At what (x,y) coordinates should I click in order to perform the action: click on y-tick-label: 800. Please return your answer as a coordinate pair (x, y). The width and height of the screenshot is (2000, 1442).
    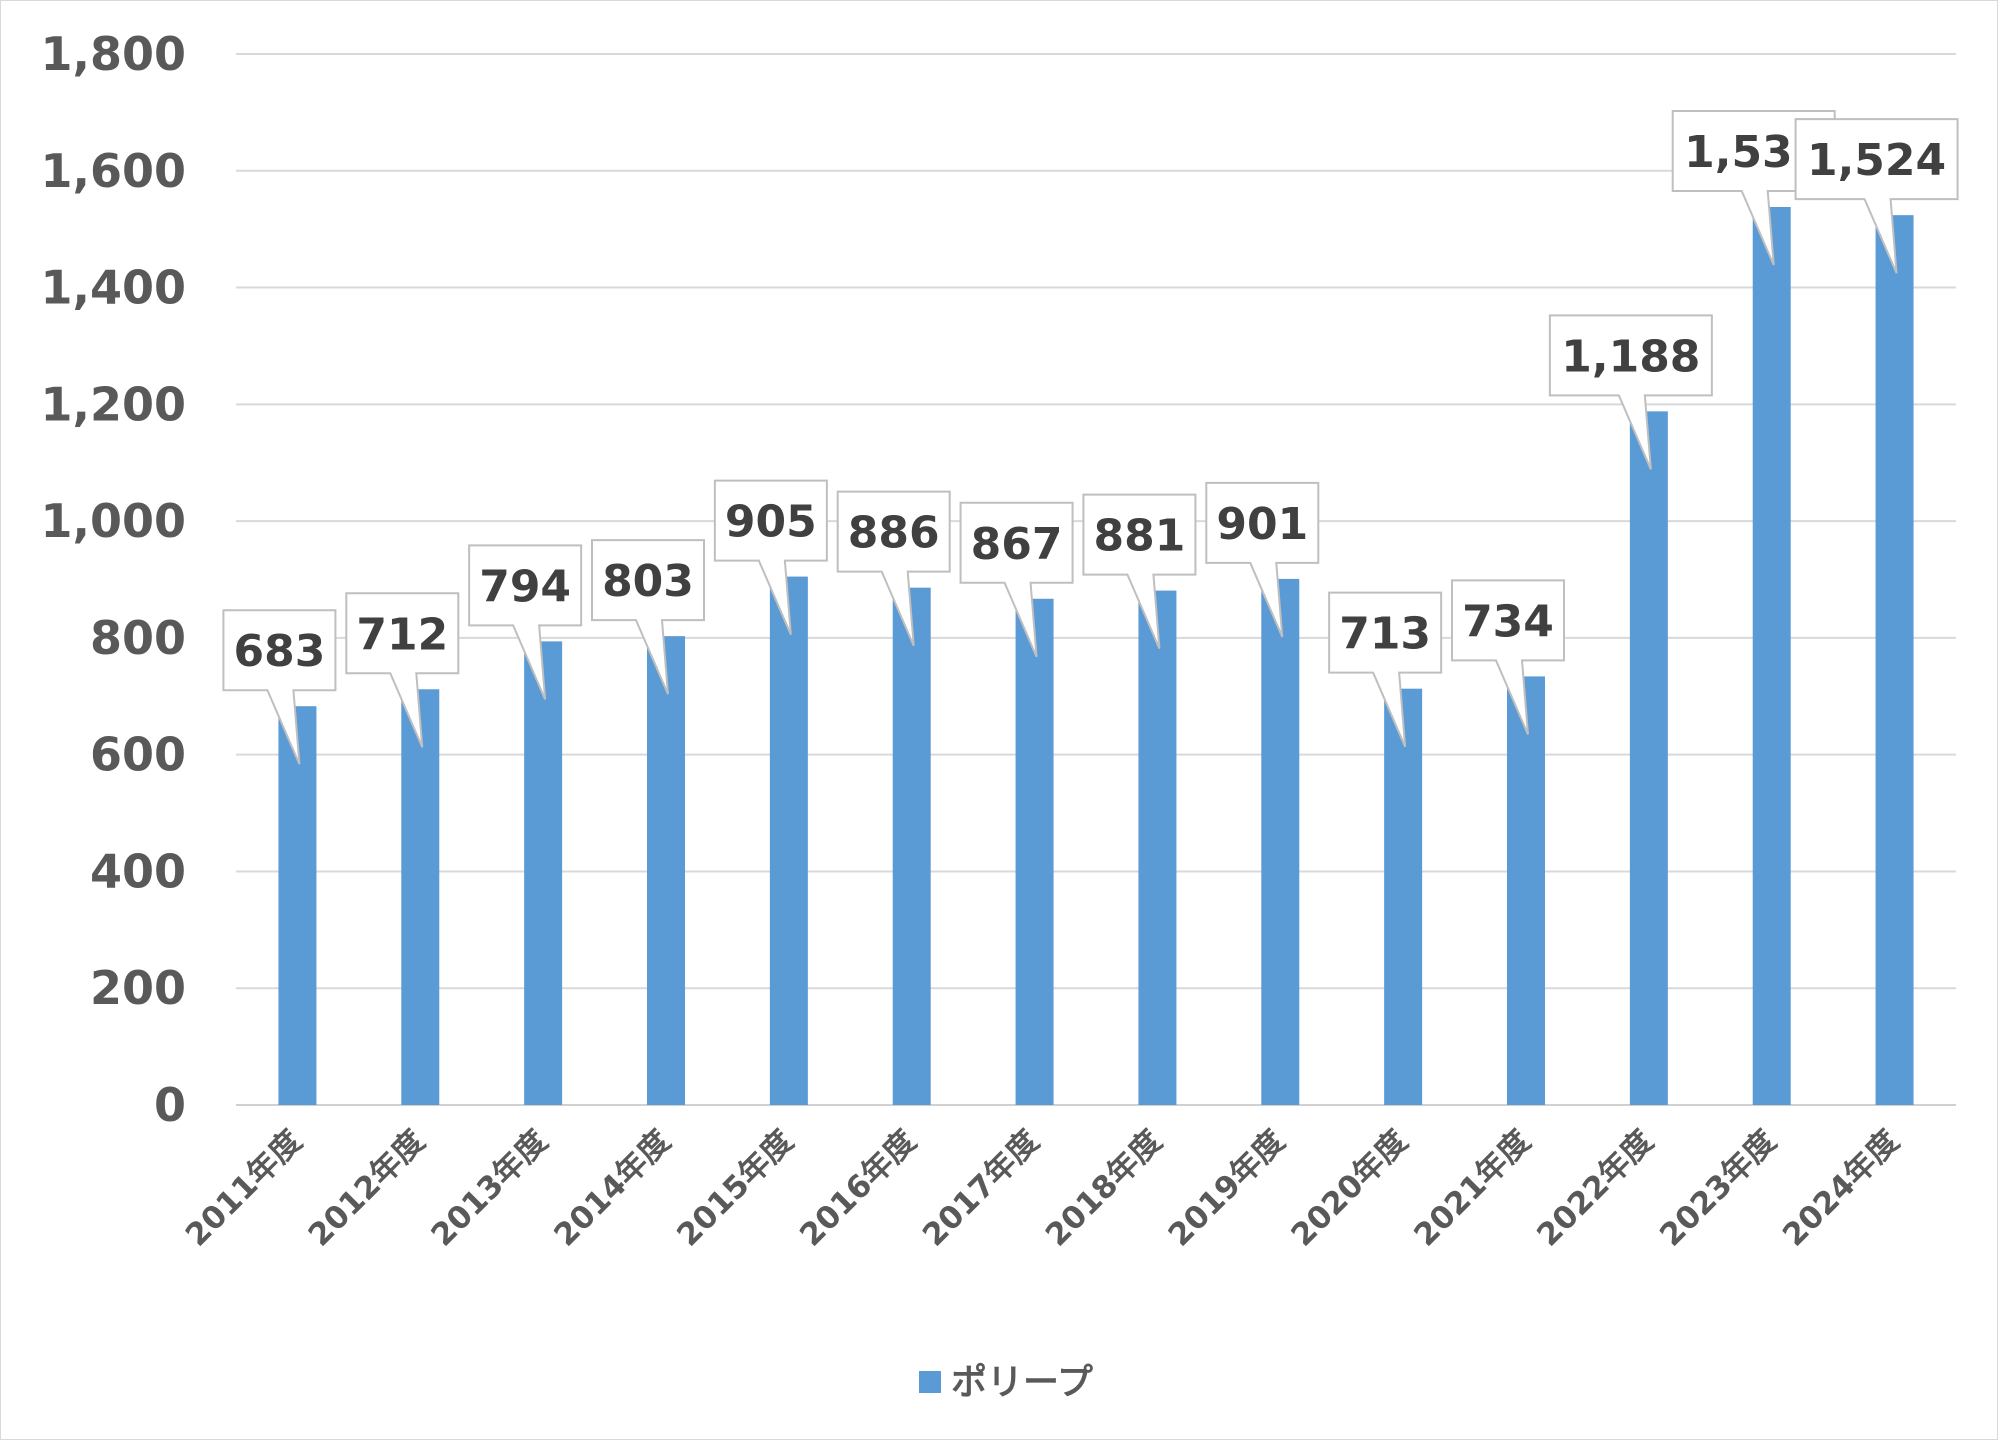
    Looking at the image, I should click on (138, 638).